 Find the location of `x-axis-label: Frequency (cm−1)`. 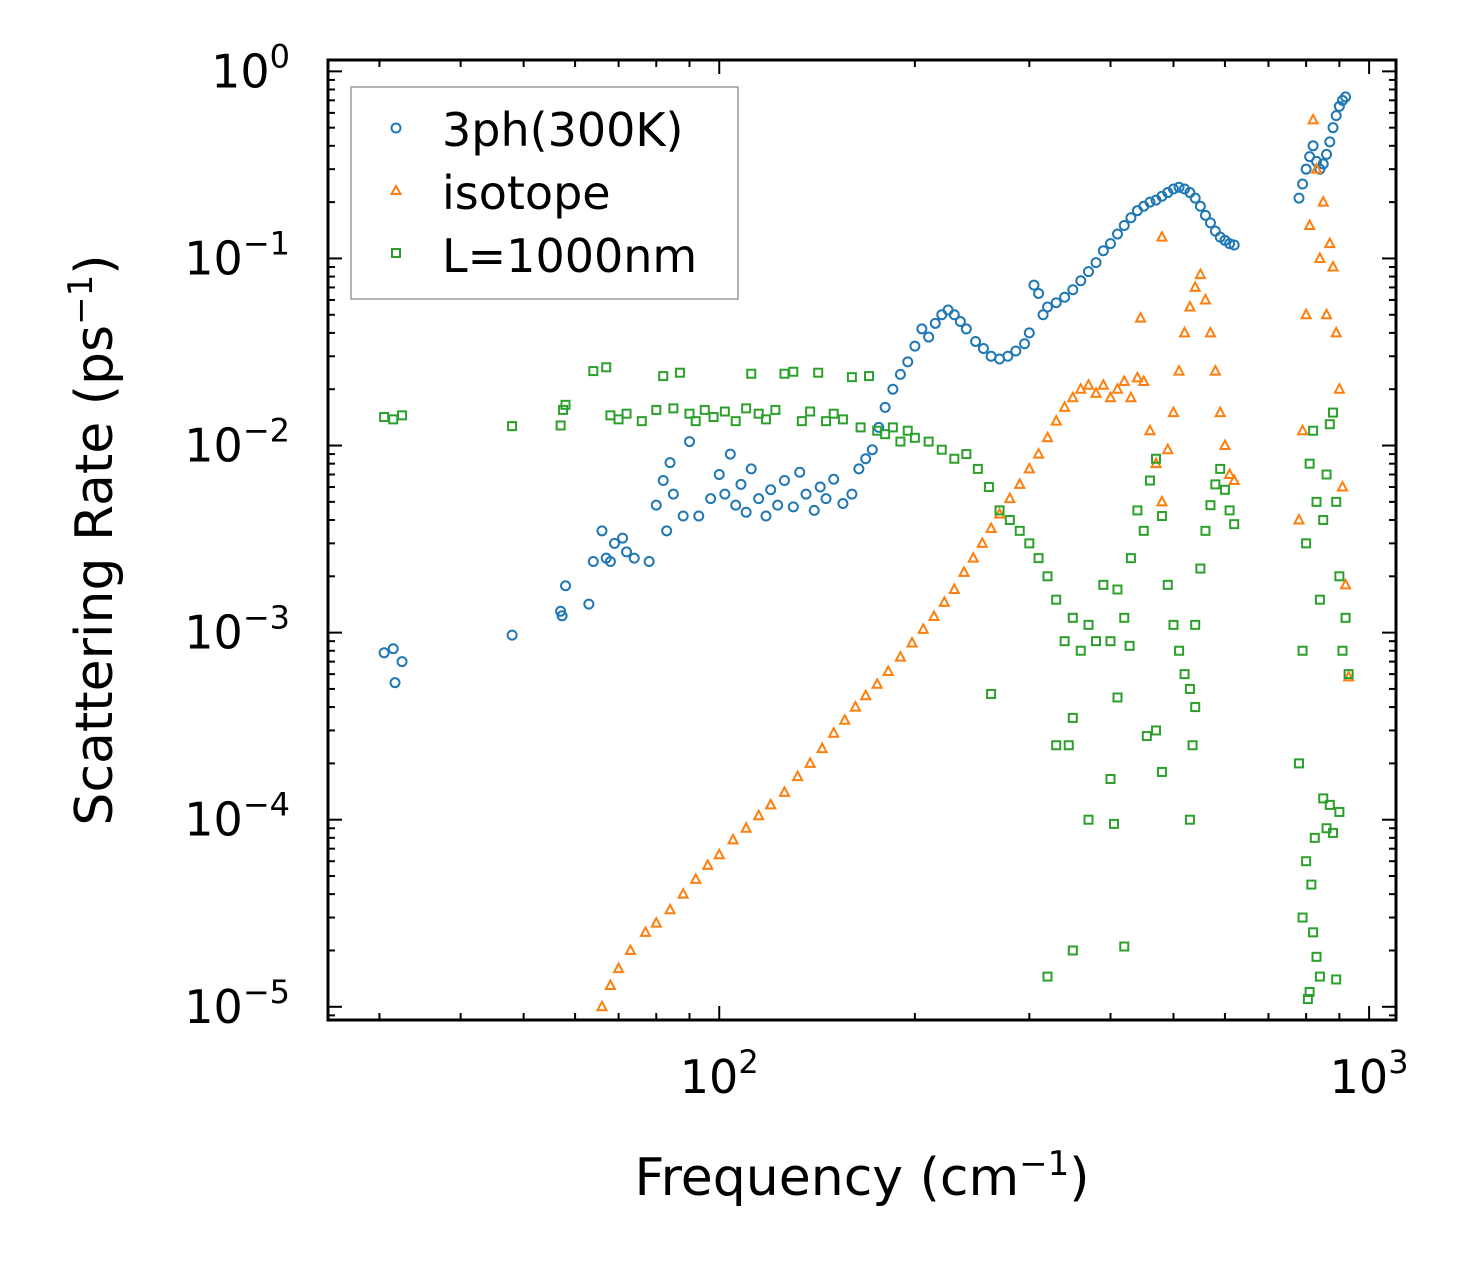

x-axis-label: Frequency (cm−1) is located at coordinates (861, 1176).